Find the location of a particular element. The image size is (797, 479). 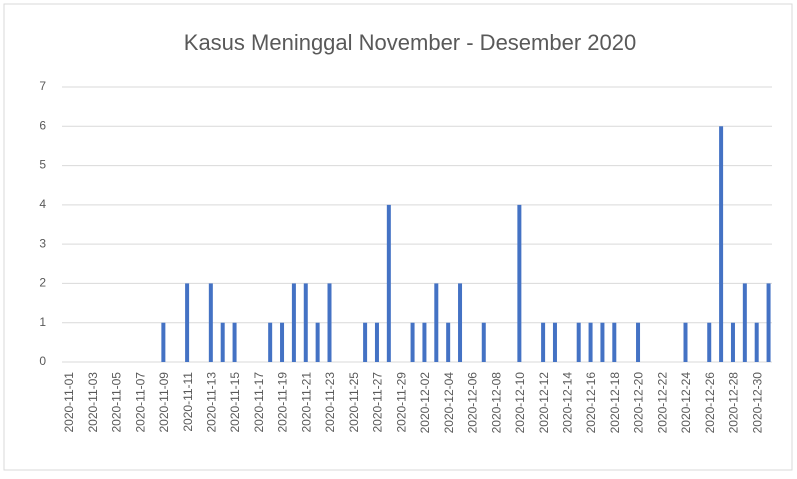

chart-title: Kasus Meninggal November - Desember 2020 is located at coordinates (410, 42).